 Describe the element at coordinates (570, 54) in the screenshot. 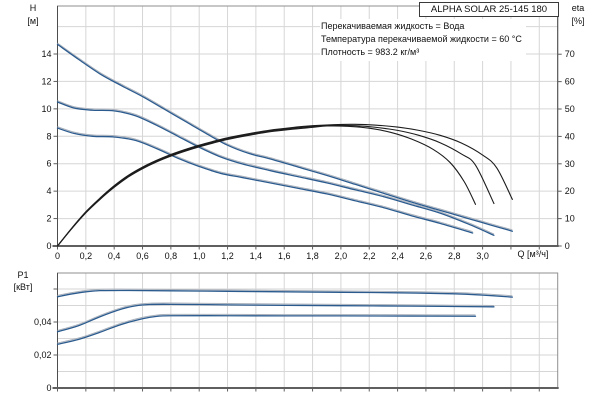

I see `right-tick-label: 70` at that location.